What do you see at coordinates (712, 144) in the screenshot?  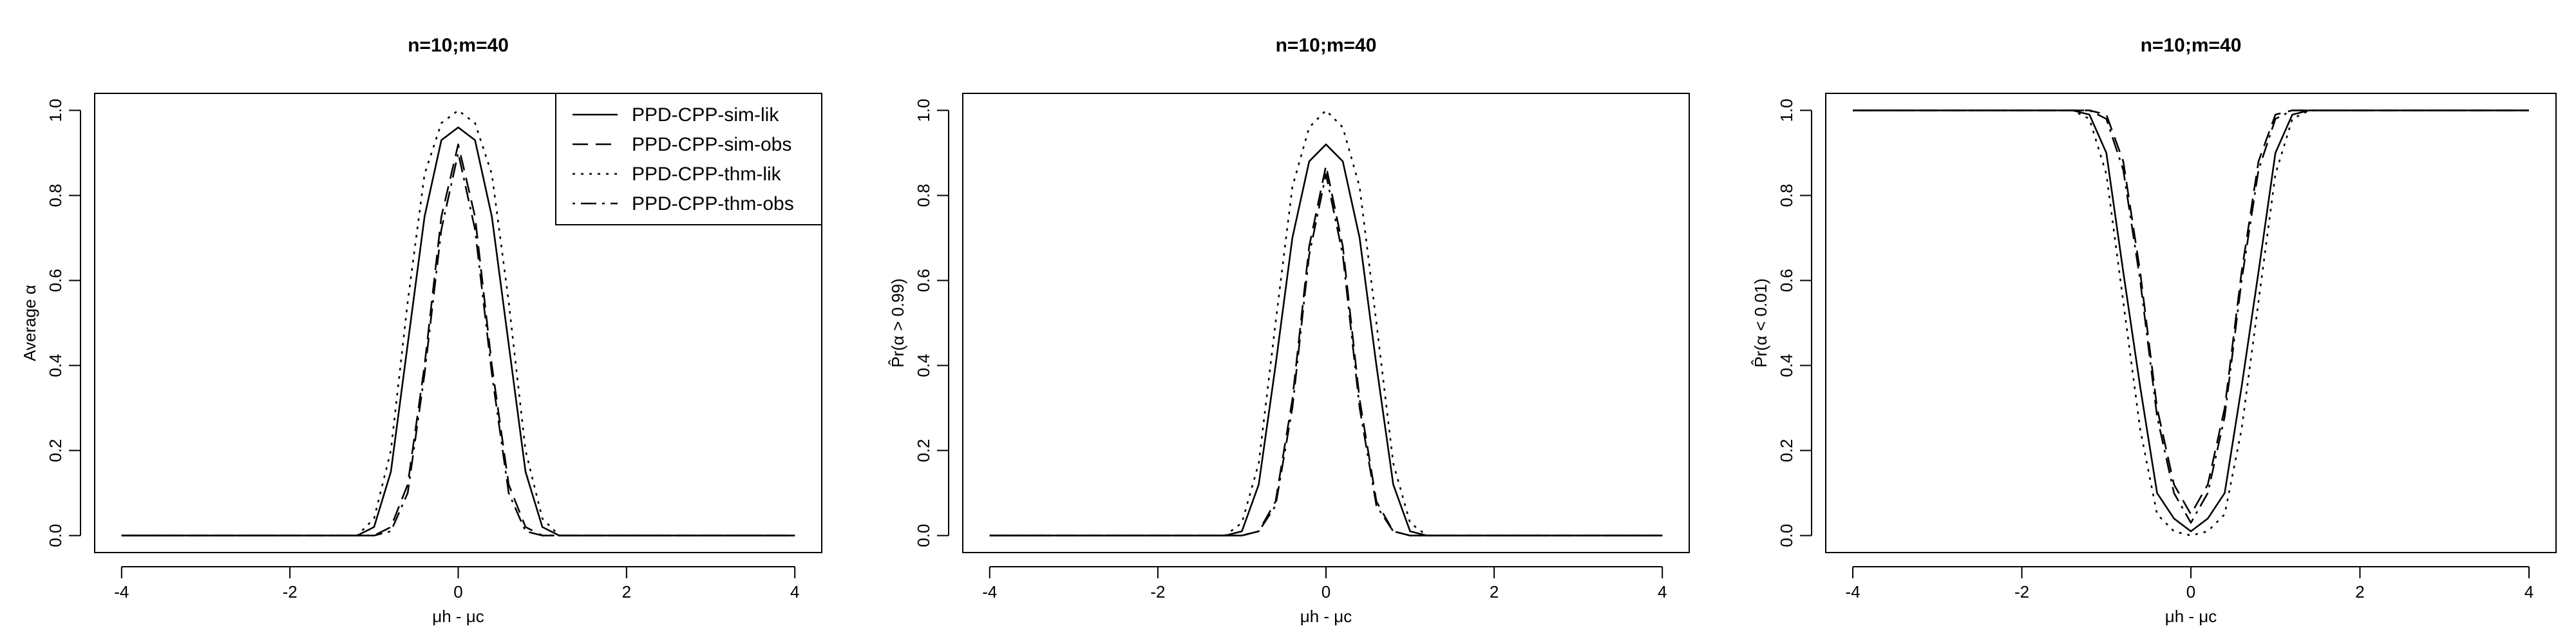 I see `legend-label: PPD-CPP-sim-obs` at bounding box center [712, 144].